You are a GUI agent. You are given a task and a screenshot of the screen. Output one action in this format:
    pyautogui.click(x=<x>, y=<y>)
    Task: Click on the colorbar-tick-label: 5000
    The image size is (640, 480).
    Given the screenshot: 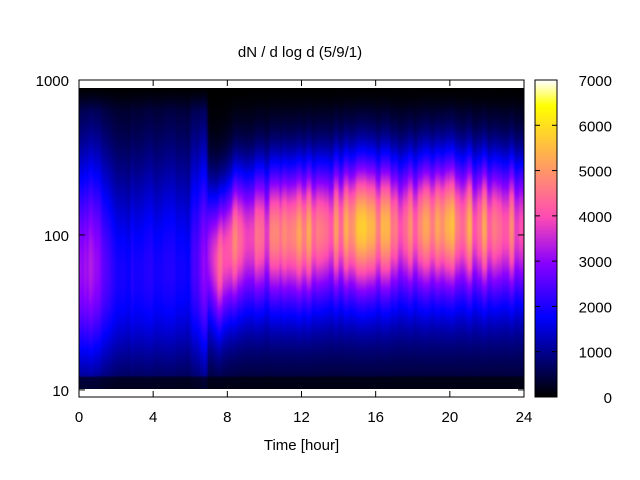 What is the action you would take?
    pyautogui.click(x=595, y=172)
    